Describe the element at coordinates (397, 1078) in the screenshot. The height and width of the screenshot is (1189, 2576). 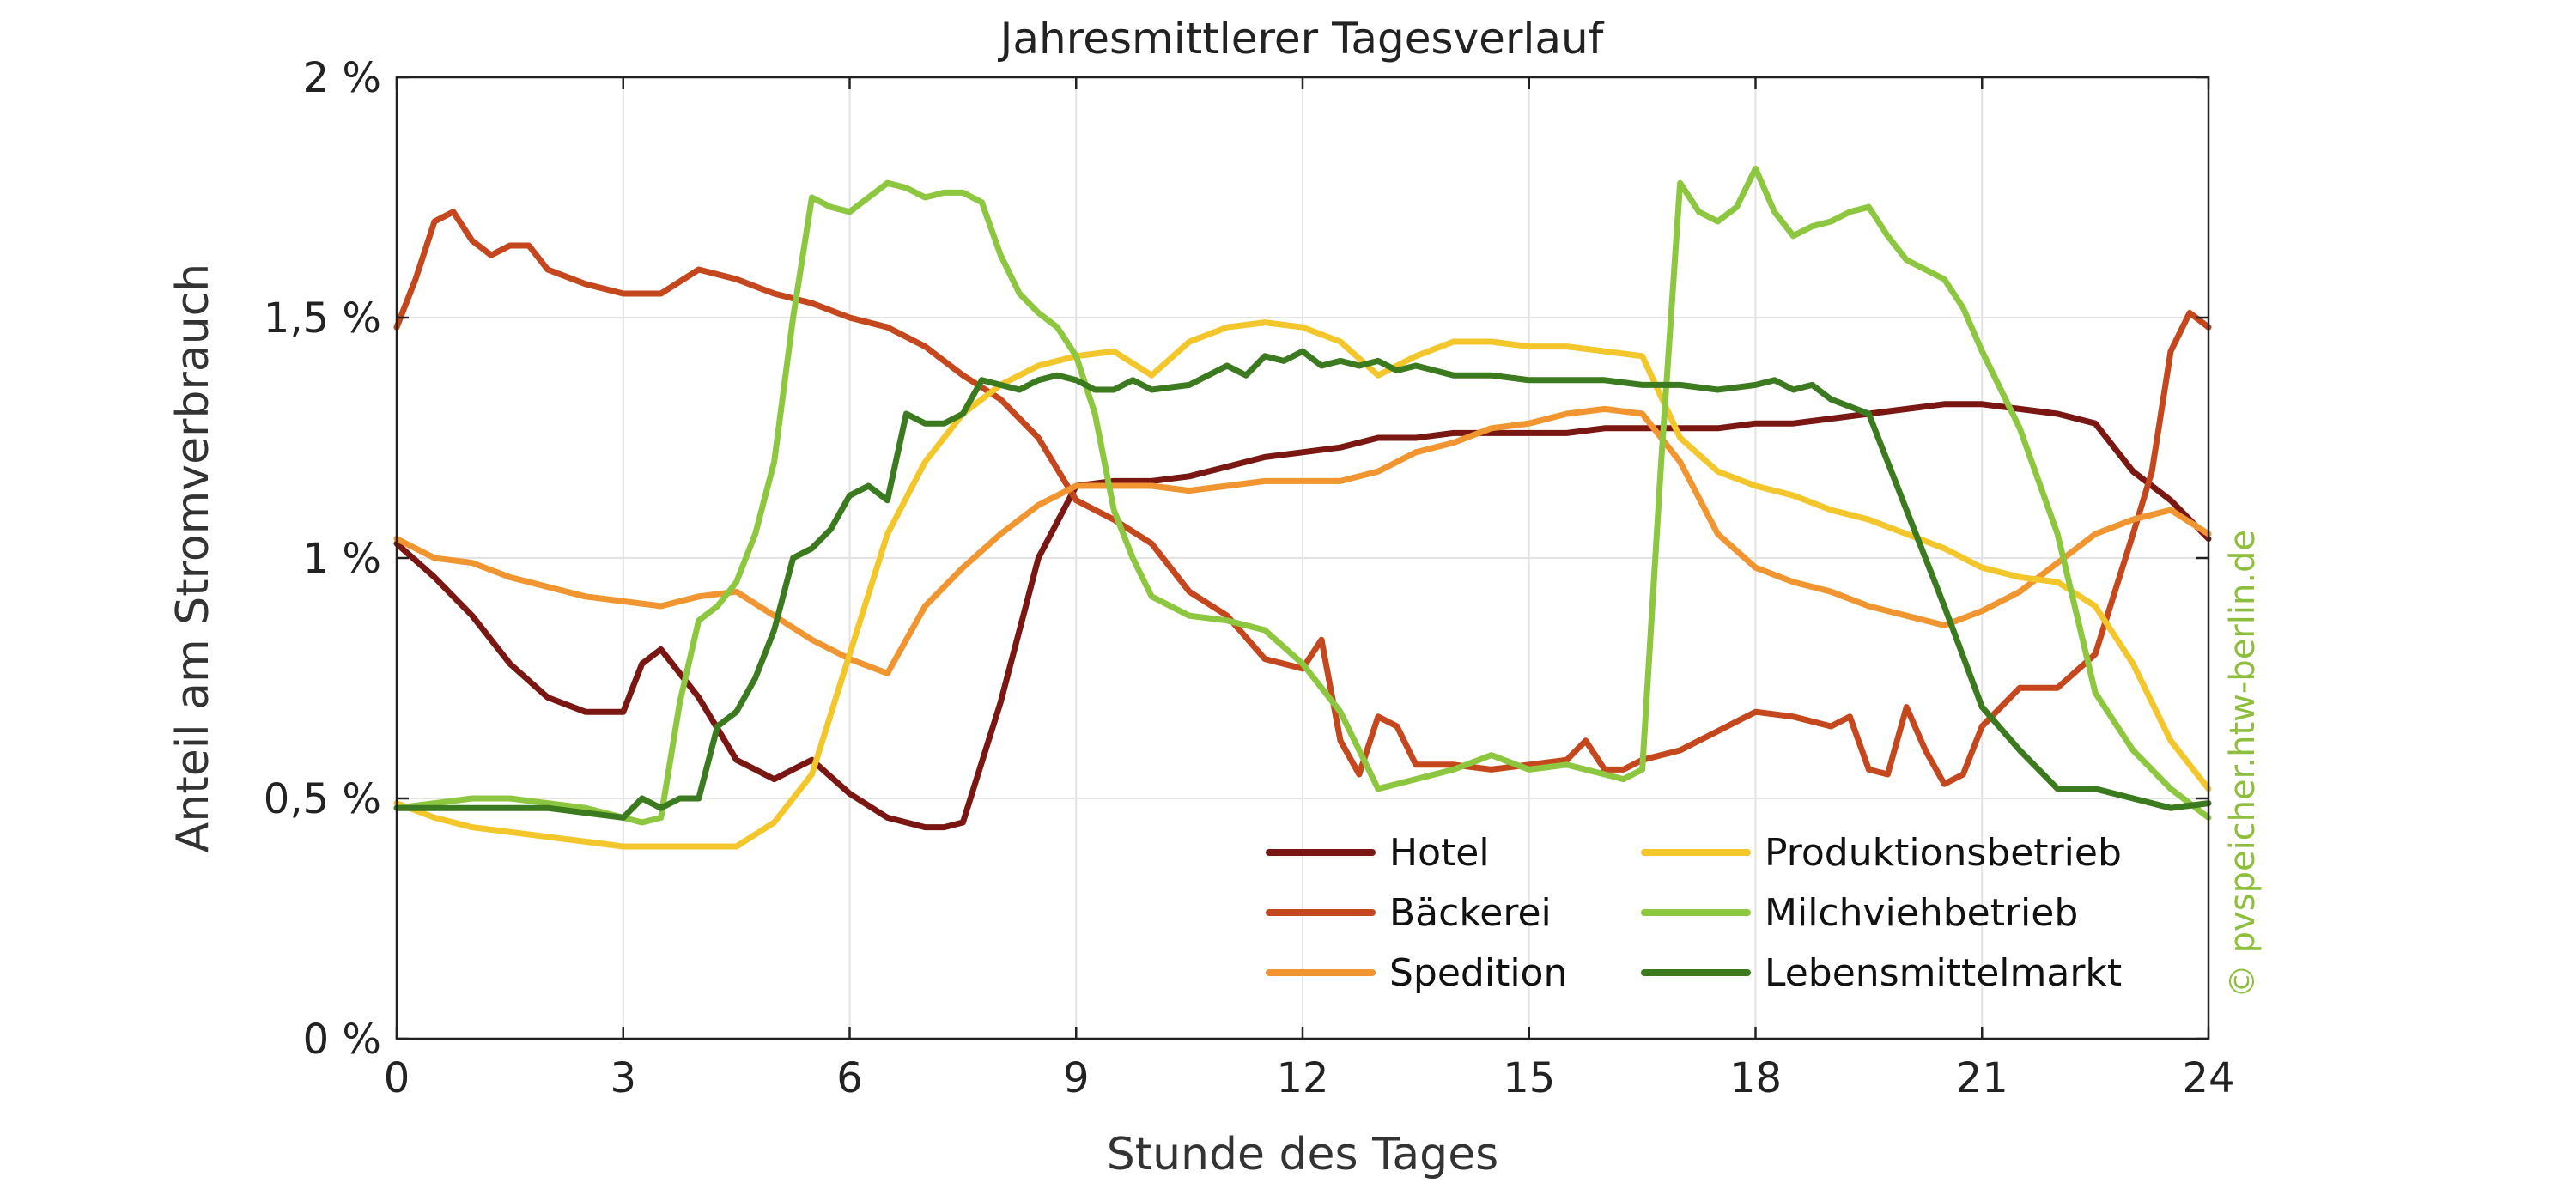
I see `x-tick-label: 0` at that location.